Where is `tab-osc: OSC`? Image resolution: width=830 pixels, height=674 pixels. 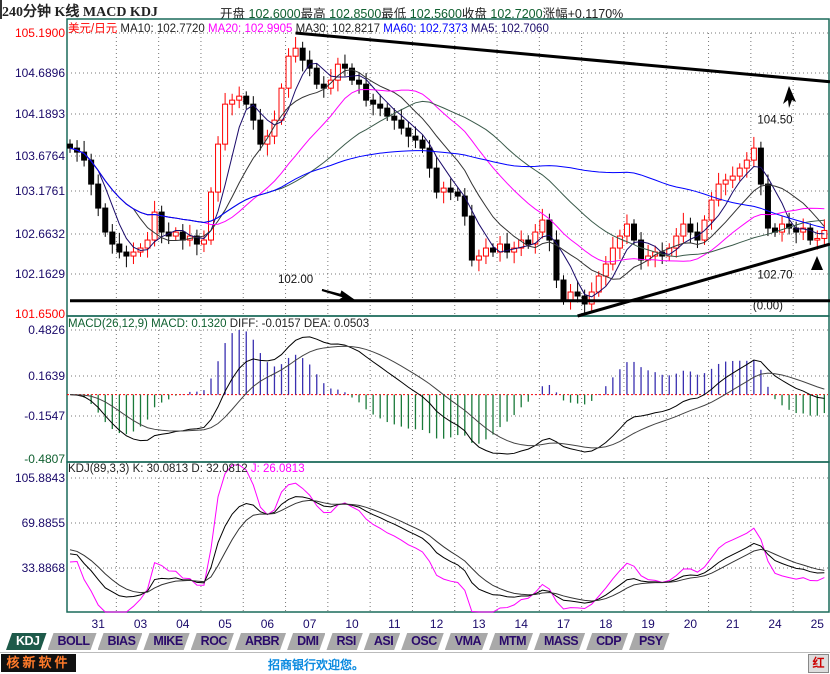
tab-osc: OSC is located at coordinates (422, 641).